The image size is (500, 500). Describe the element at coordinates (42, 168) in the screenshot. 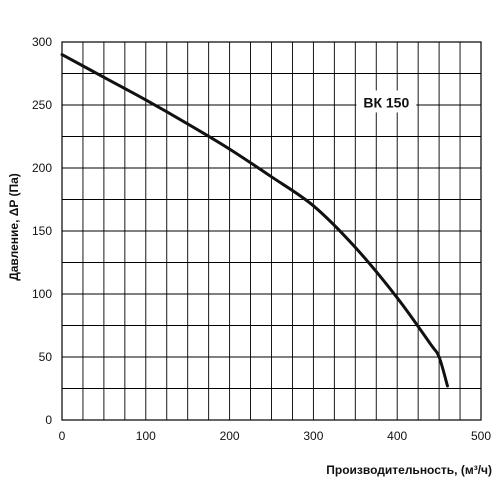

I see `y-tick-label: 200` at that location.